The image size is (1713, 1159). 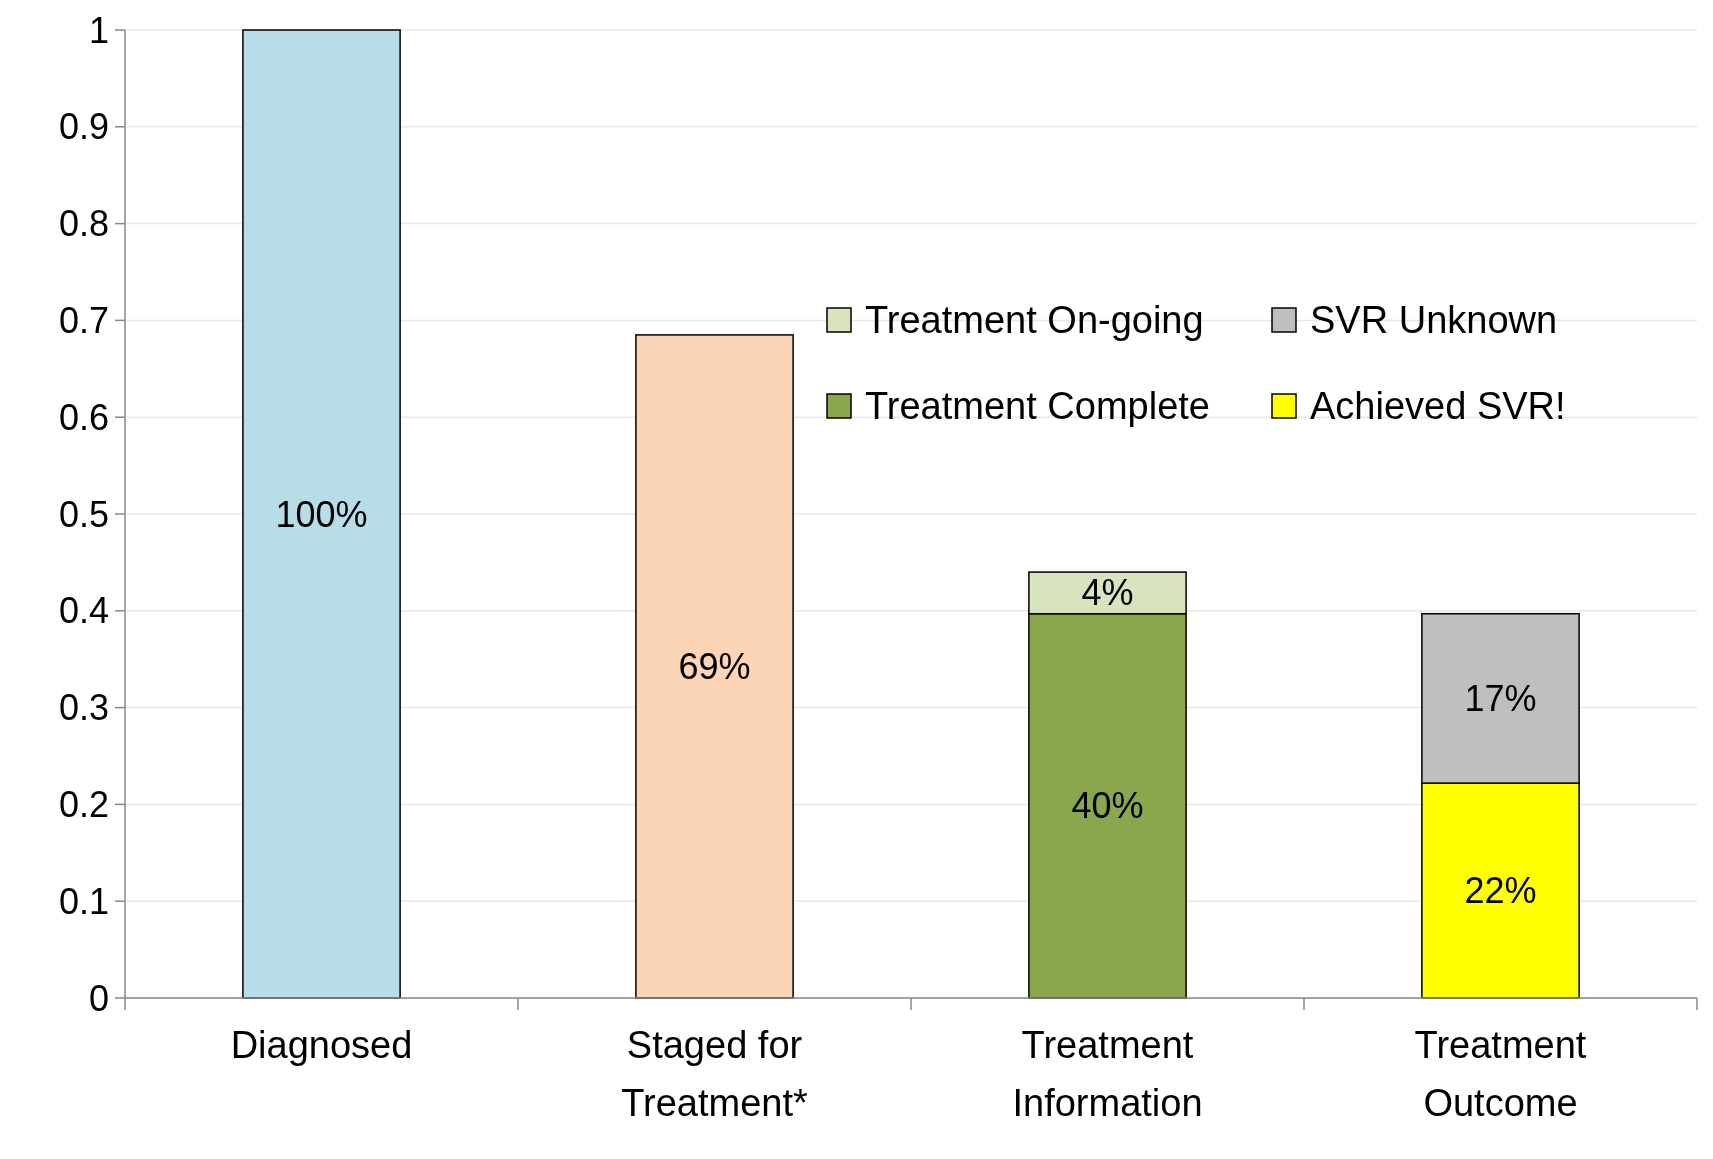 I want to click on data-label: 100%, so click(x=321, y=514).